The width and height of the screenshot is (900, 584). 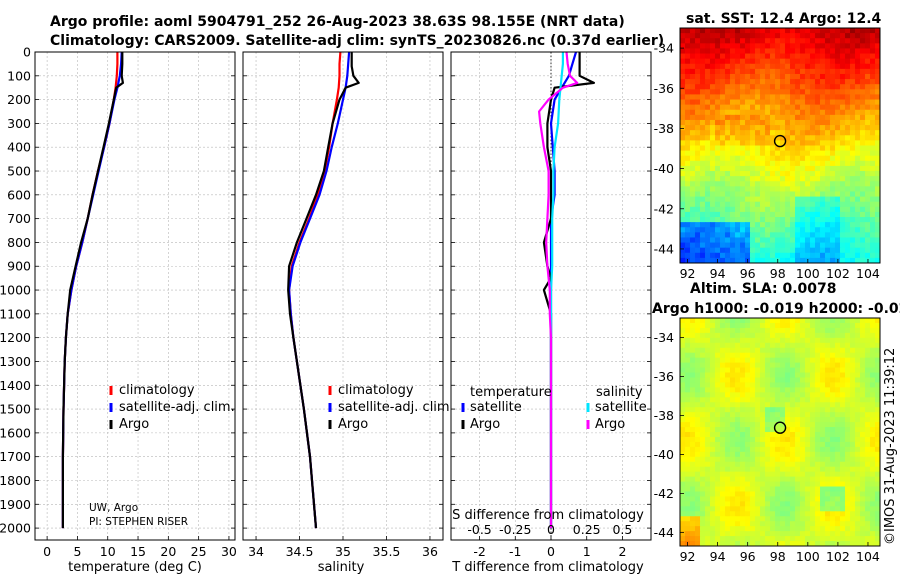 I want to click on y-tick-label: 0, so click(x=27, y=52).